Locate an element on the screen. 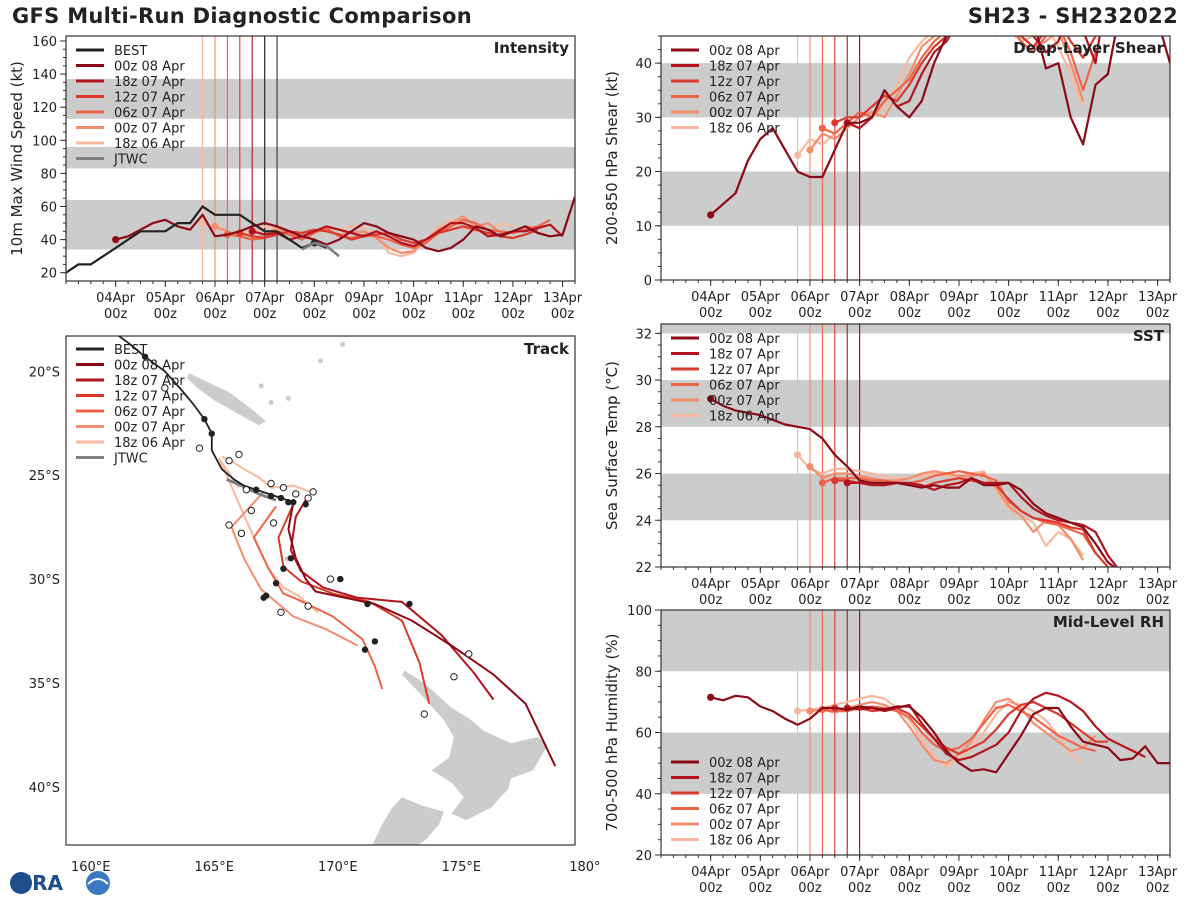  shaded-band is located at coordinates (915, 641).